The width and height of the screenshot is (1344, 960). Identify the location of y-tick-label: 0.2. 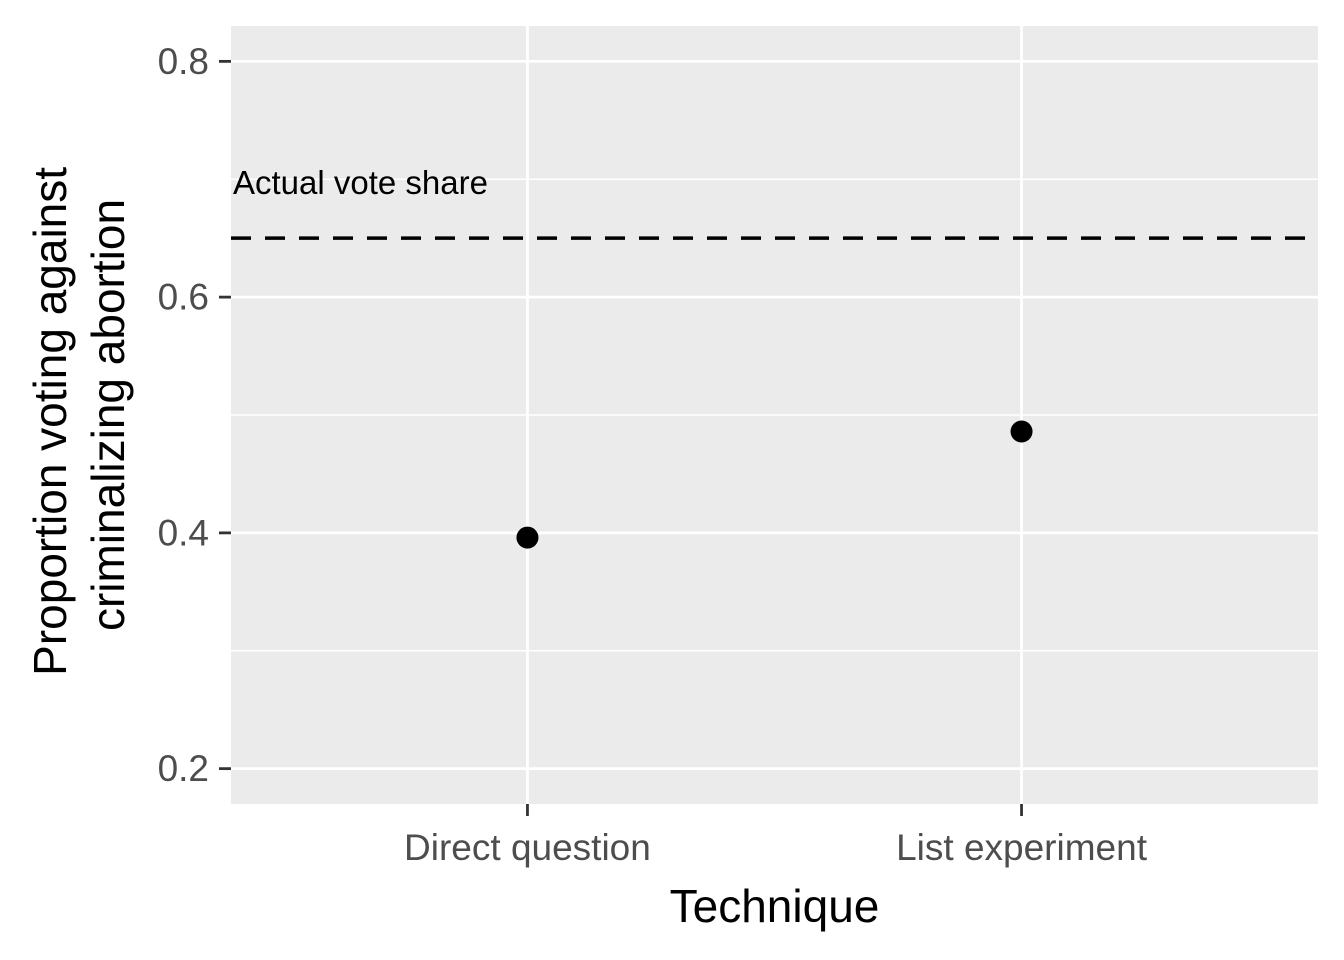
(183, 768).